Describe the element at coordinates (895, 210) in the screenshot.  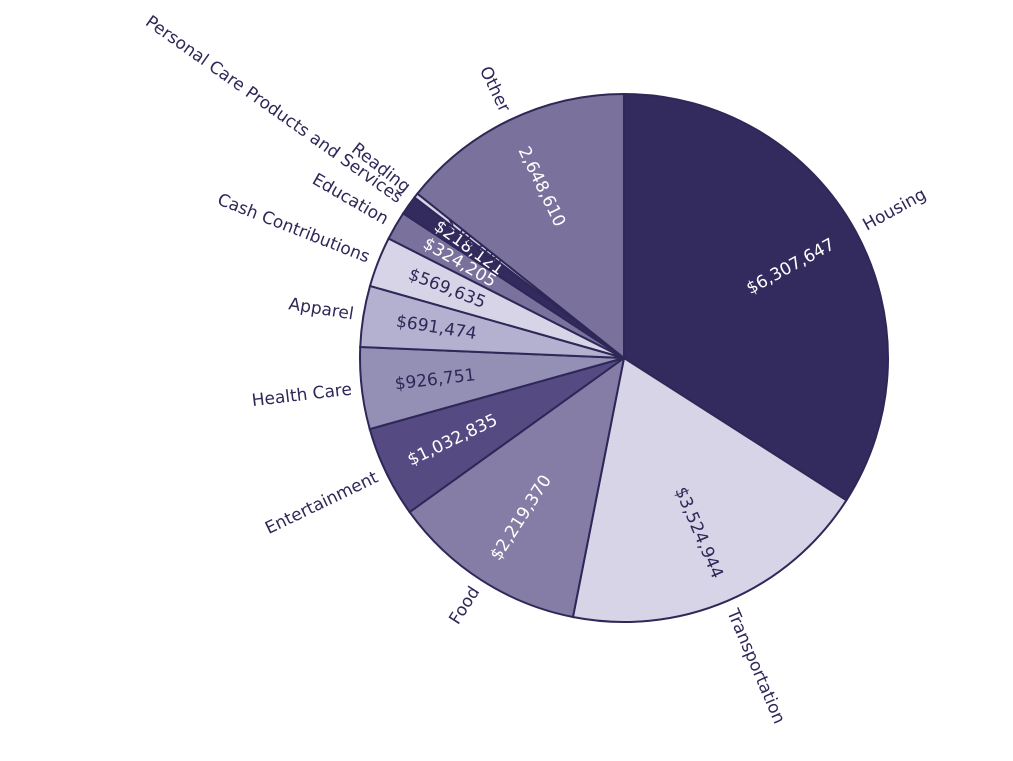
I see `category-label: Housing` at that location.